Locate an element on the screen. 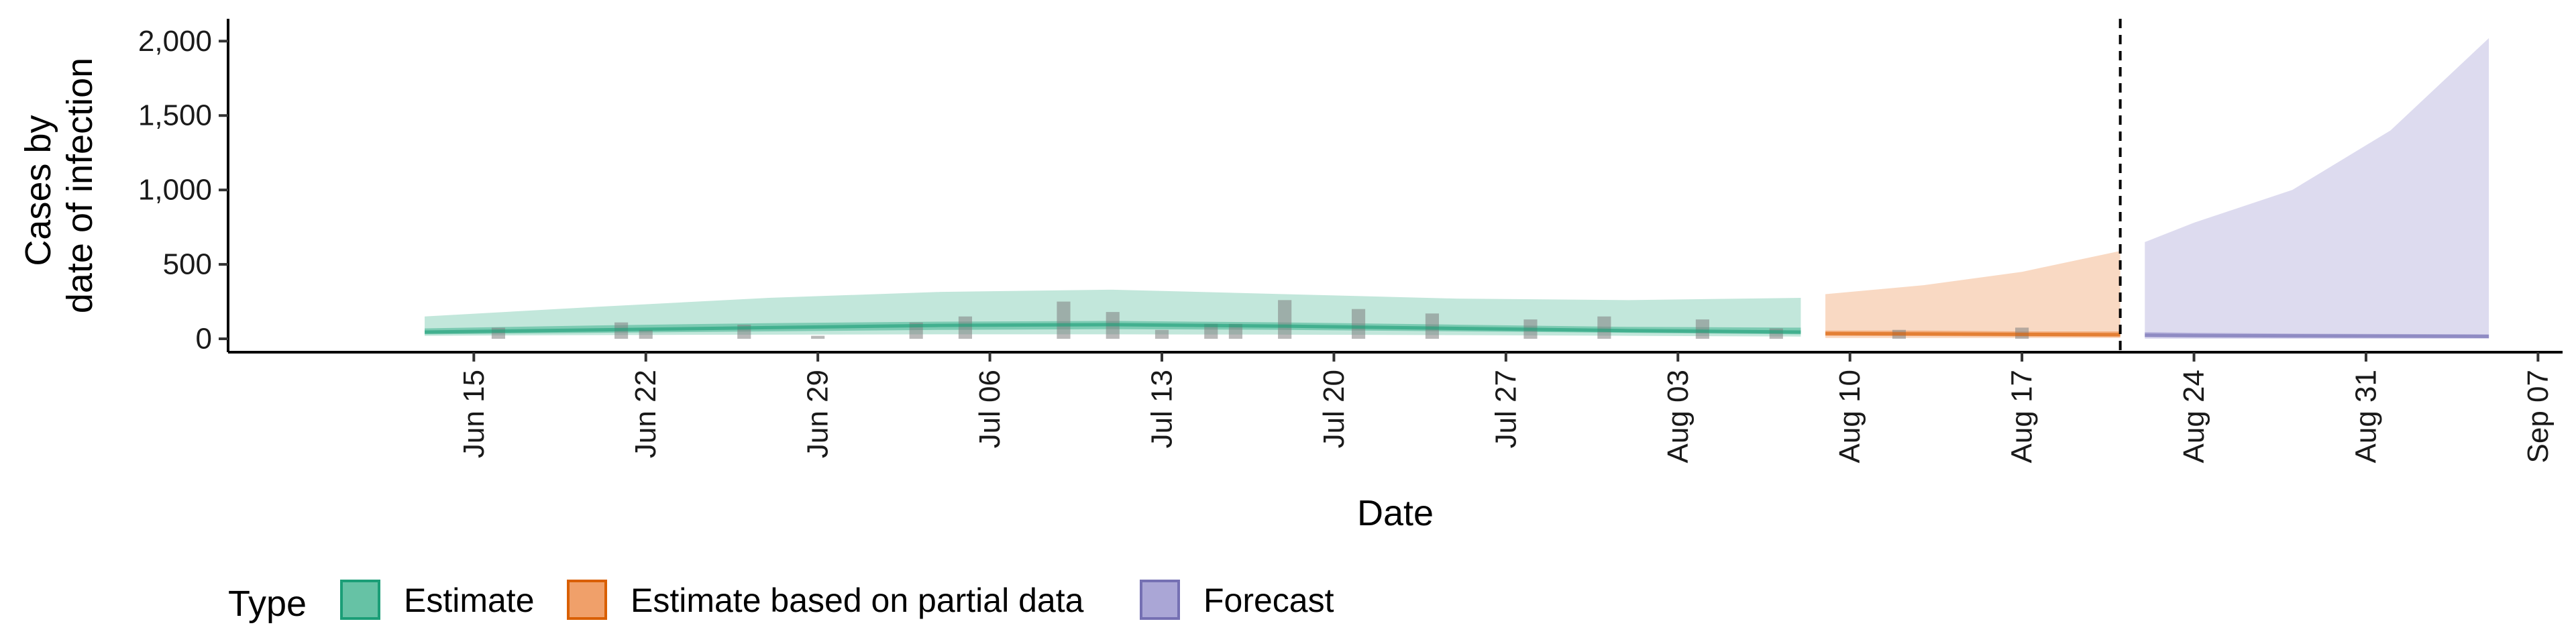  legend-label-forecast: Forecast is located at coordinates (1268, 600).